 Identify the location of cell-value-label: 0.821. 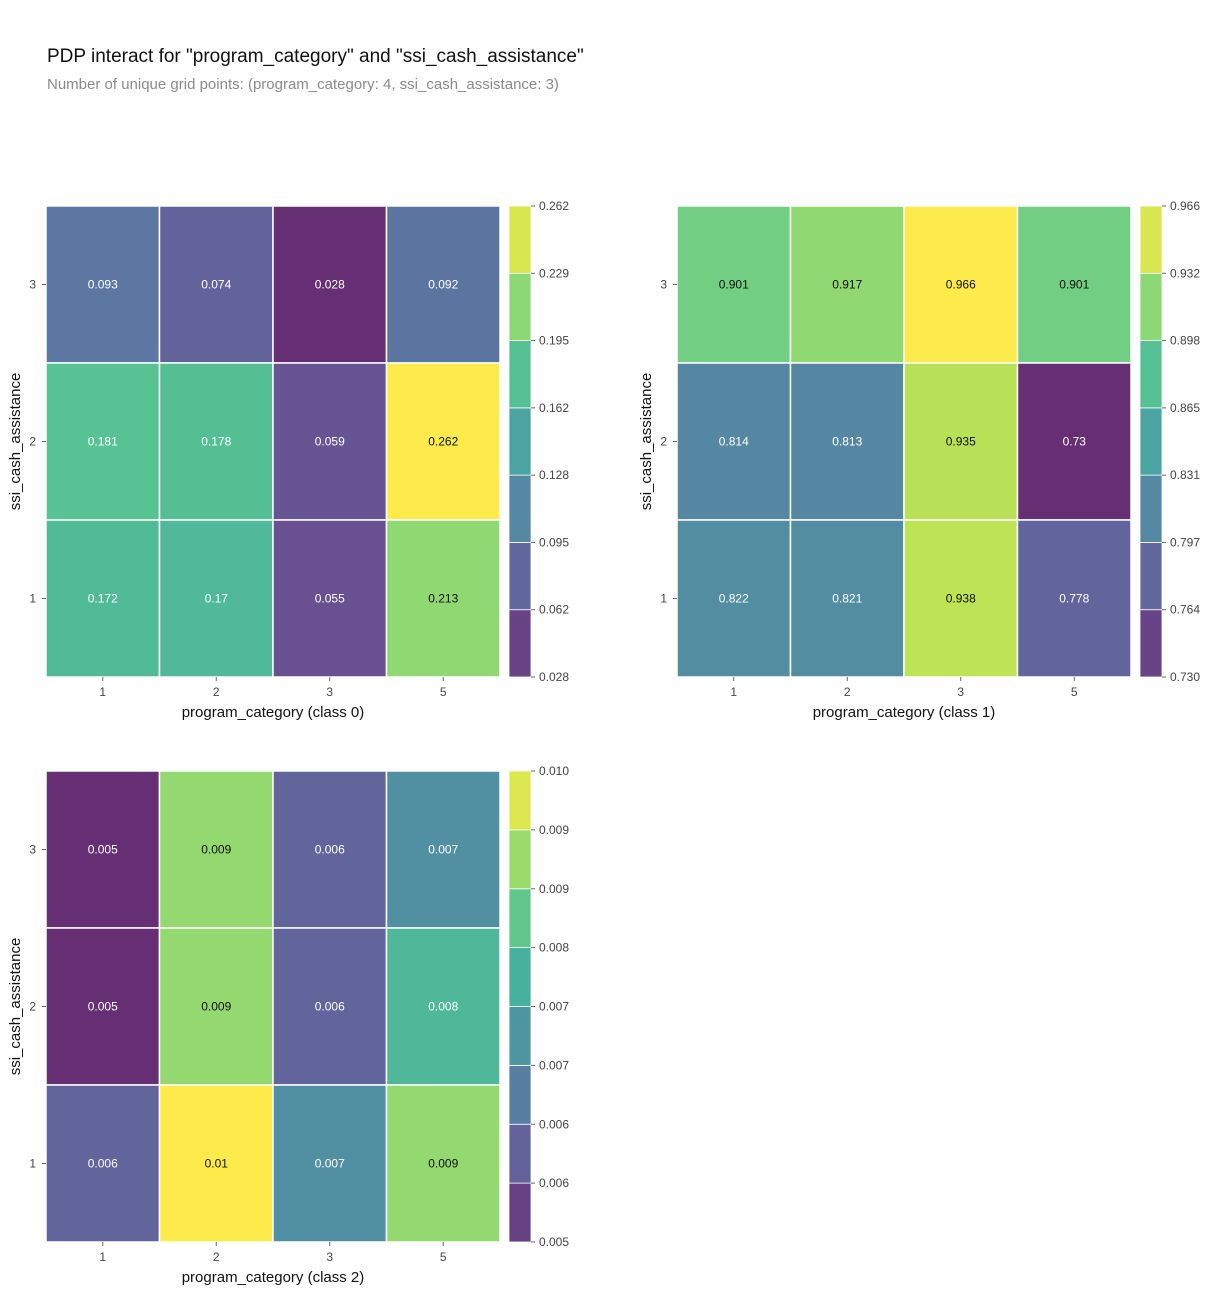
(847, 599).